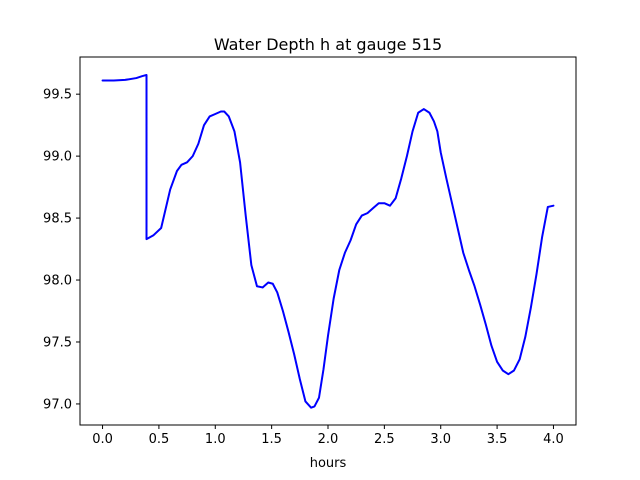 The width and height of the screenshot is (640, 480). What do you see at coordinates (215, 439) in the screenshot?
I see `x-tick-label: 1.0` at bounding box center [215, 439].